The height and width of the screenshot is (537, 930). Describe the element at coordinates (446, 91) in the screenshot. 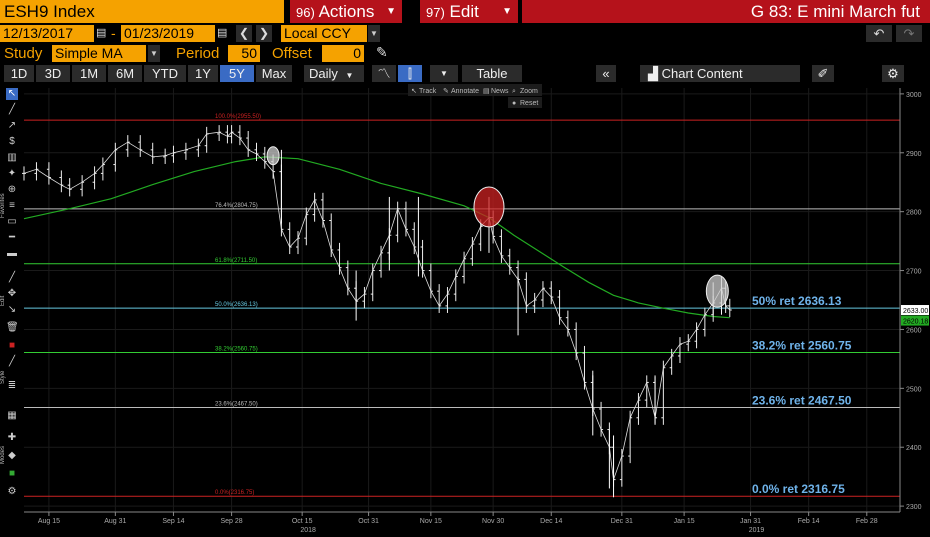

I see `annotate-icon: ✎` at that location.